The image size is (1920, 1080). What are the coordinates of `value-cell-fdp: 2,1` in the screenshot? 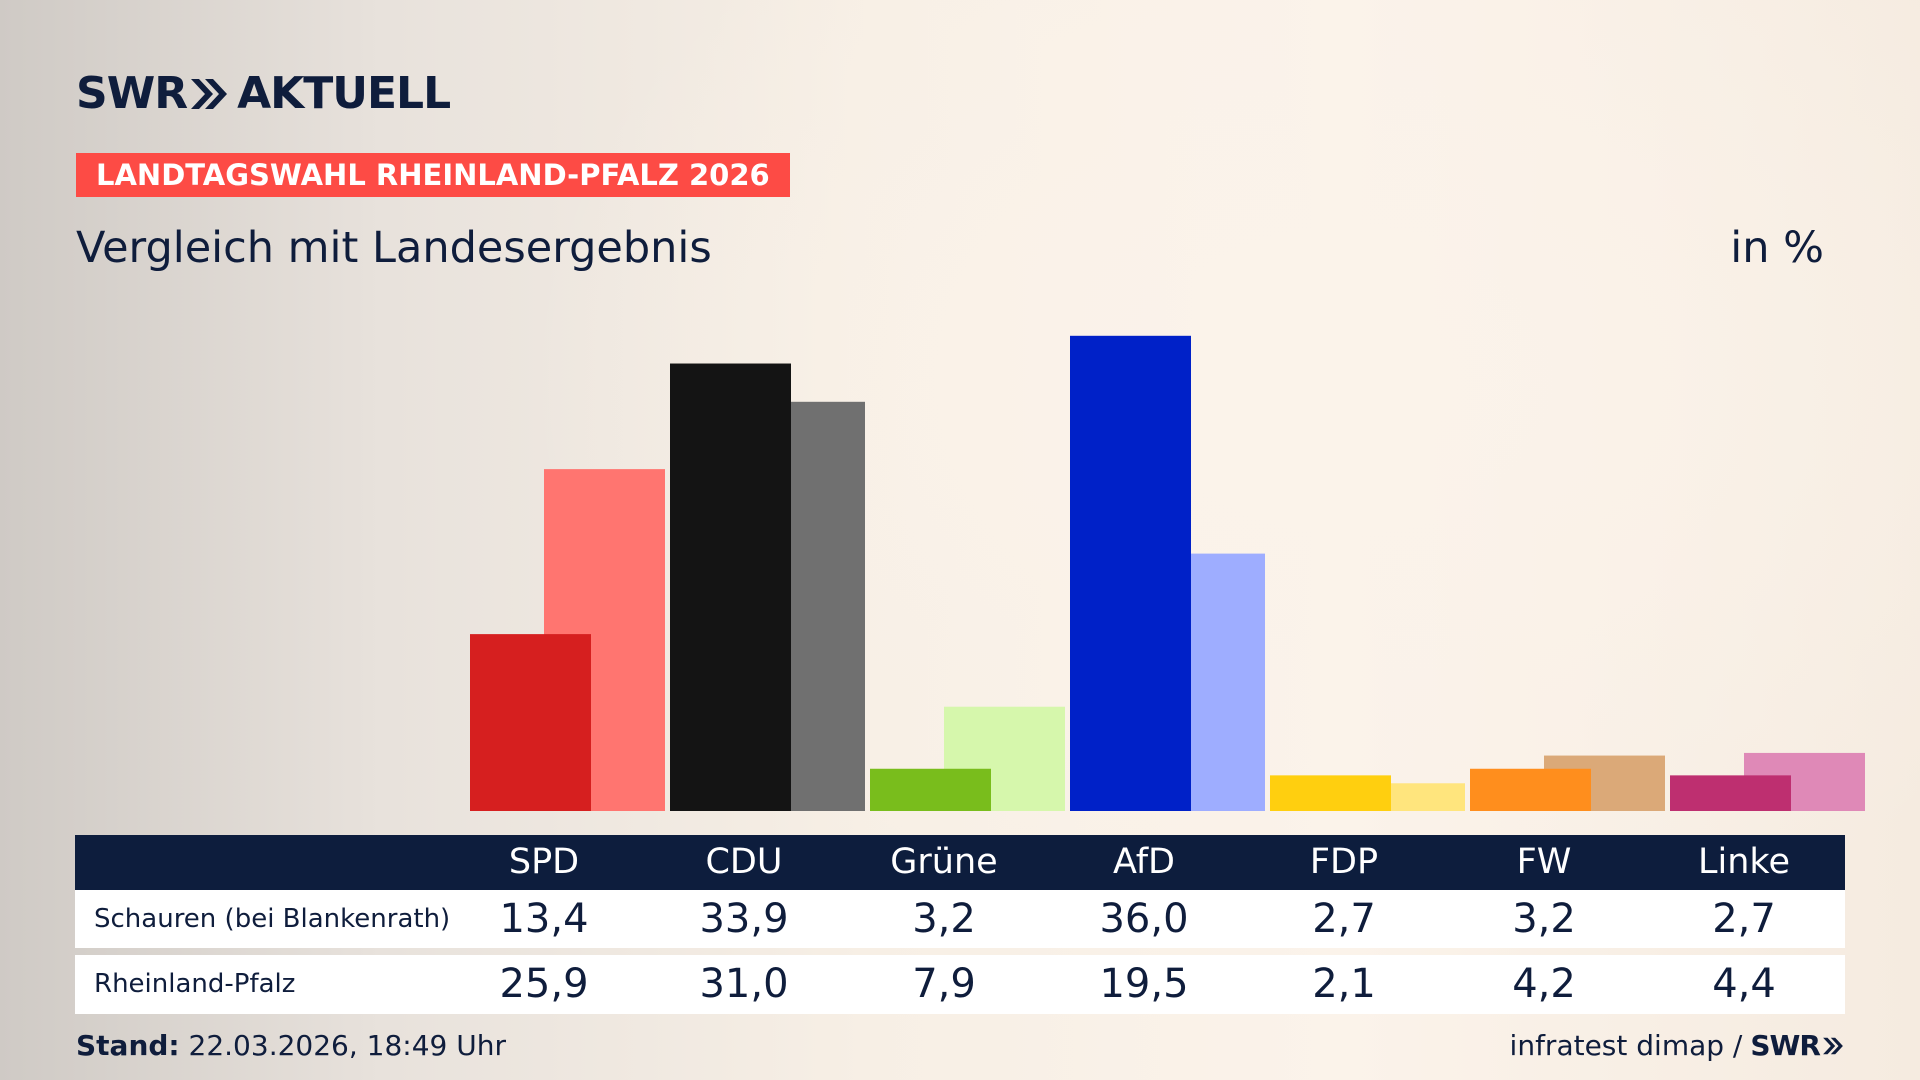 It's located at (1344, 984).